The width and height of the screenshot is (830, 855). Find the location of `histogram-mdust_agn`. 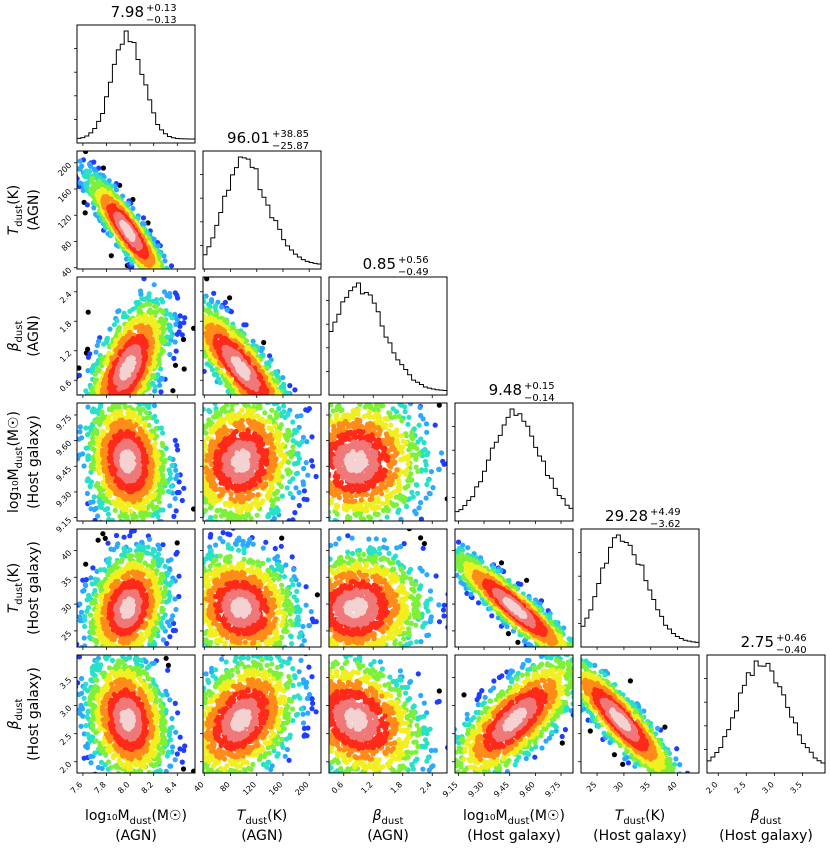

histogram-mdust_agn is located at coordinates (136, 87).